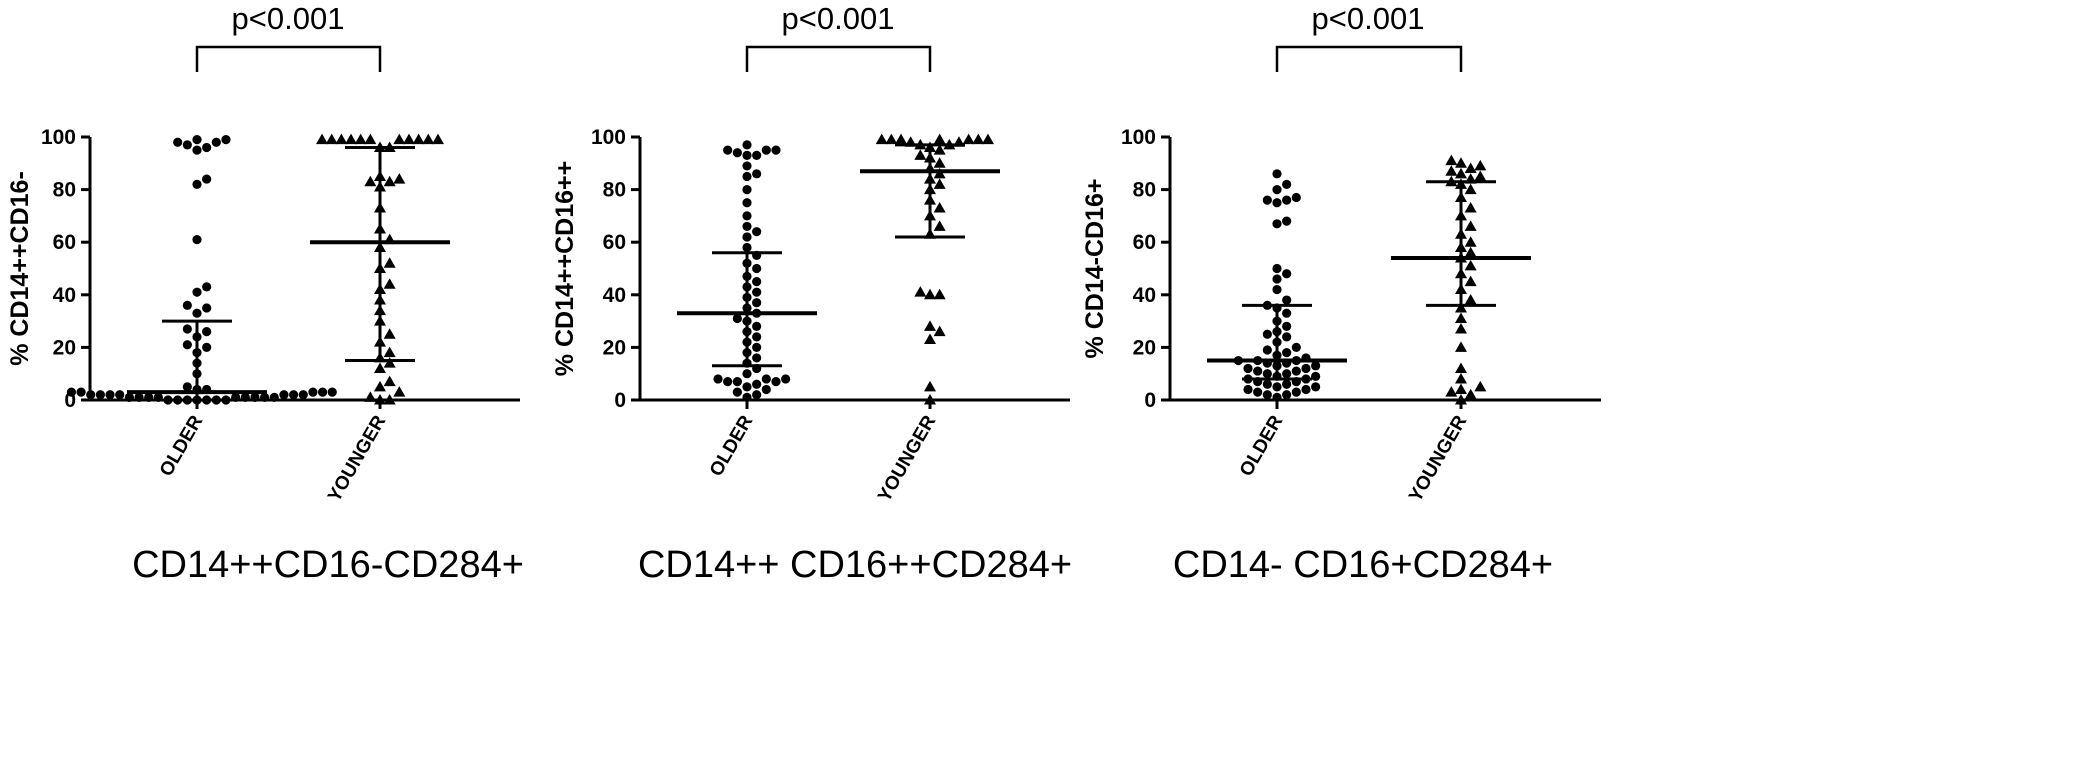 This screenshot has height=781, width=2100. Describe the element at coordinates (20, 268) in the screenshot. I see `y-axis-label: % CD14++CD16-` at that location.